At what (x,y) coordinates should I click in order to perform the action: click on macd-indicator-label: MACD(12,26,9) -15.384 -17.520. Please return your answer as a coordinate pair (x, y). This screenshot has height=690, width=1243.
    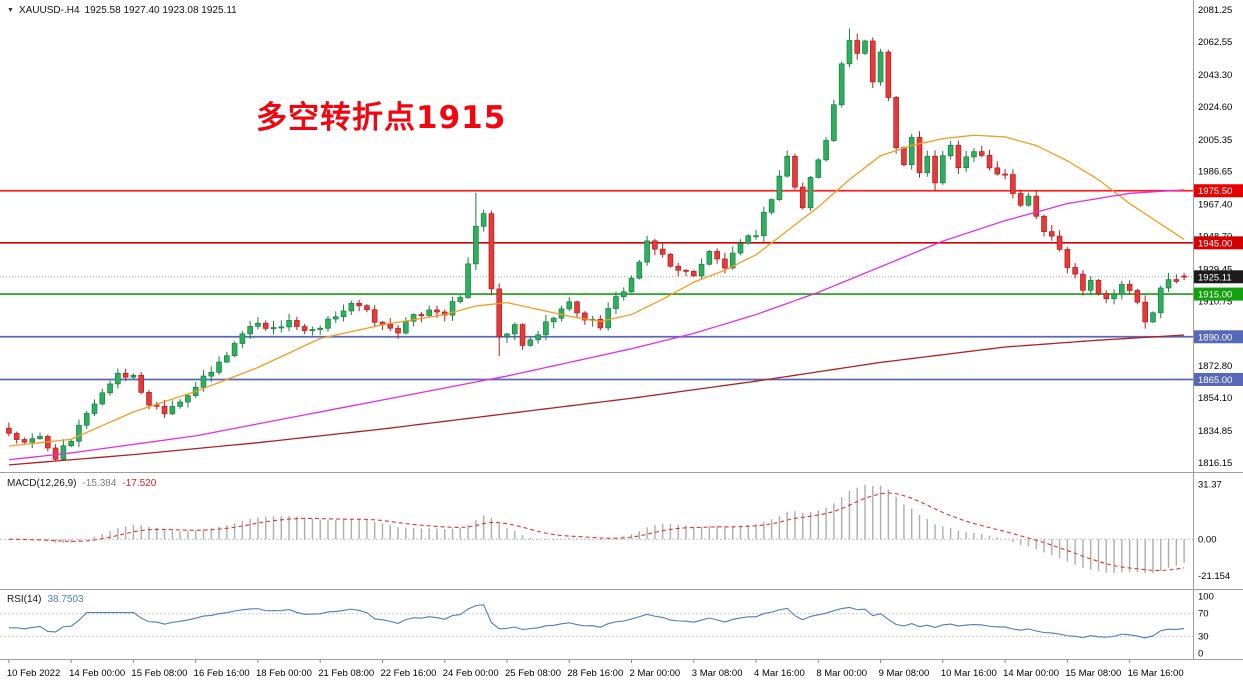
    Looking at the image, I should click on (81, 483).